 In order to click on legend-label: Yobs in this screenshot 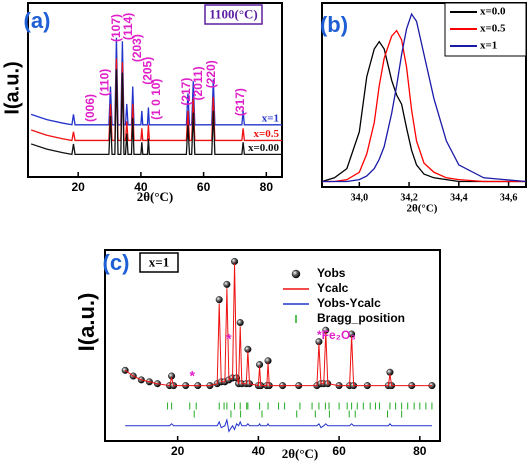, I will do `click(331, 273)`.